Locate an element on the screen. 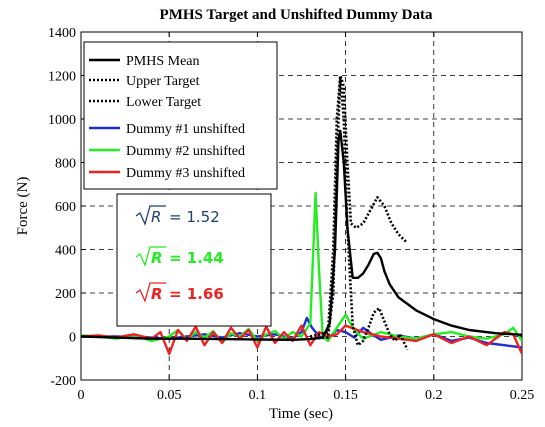  y-tick-label: 1200 is located at coordinates (62, 77).